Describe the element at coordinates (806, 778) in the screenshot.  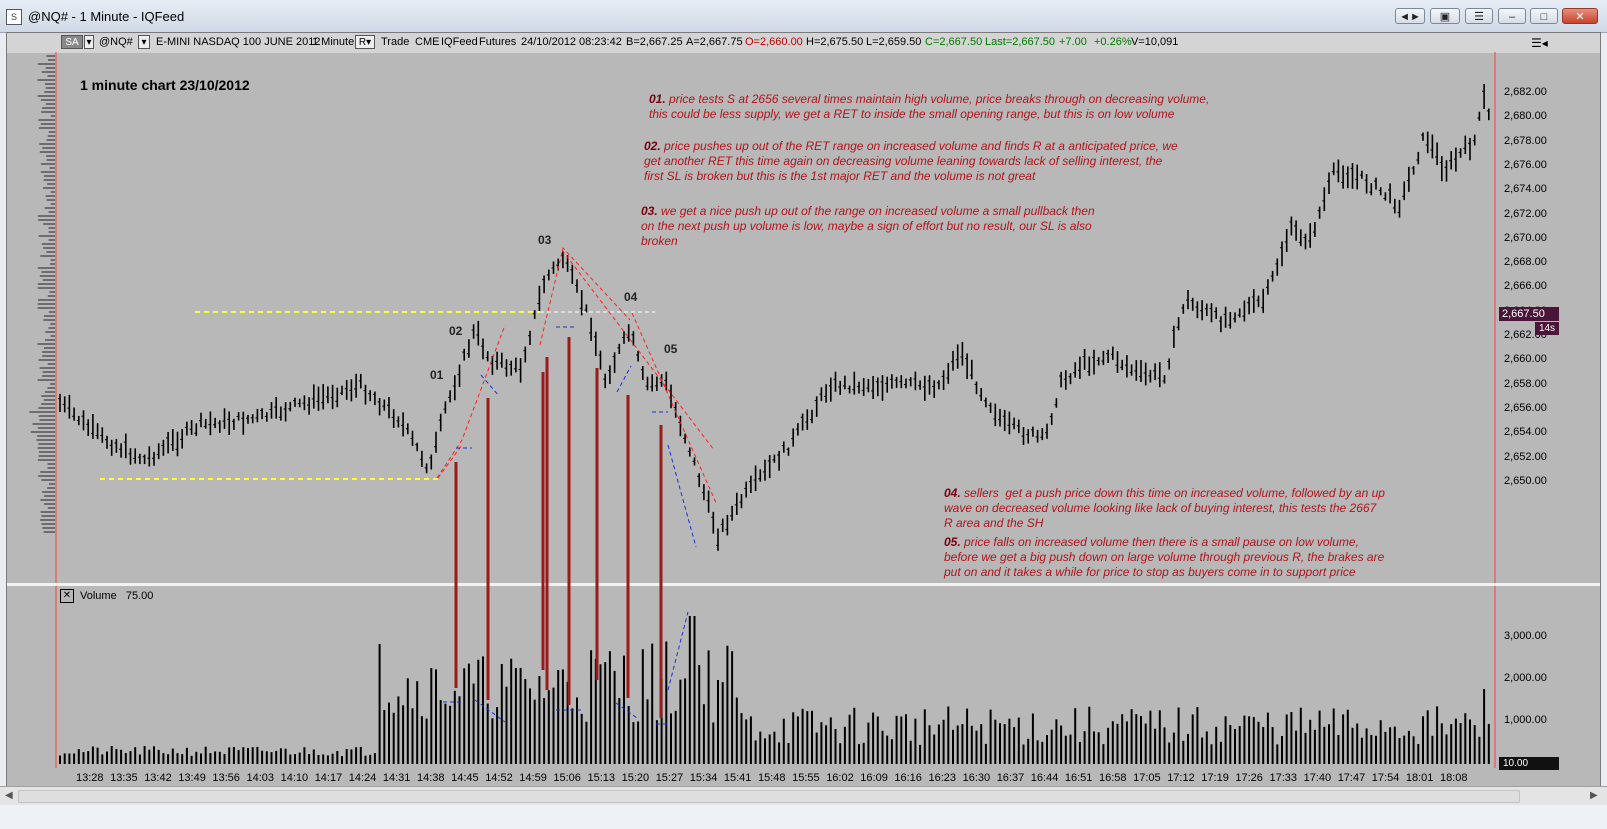
I see `time-tick: 15:55` at that location.